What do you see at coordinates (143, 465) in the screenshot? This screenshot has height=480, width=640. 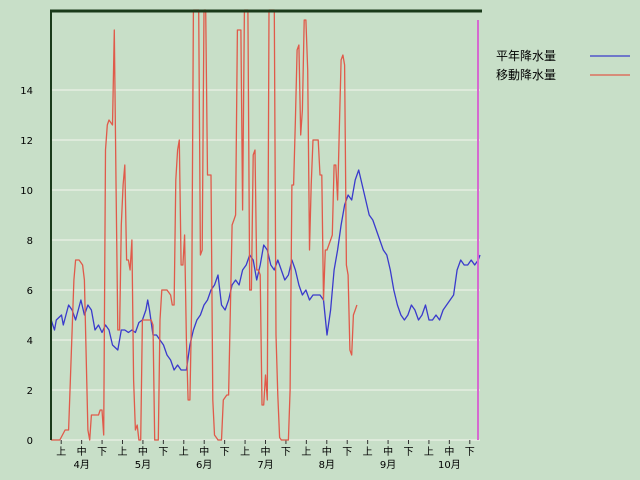 I see `x-month-label: 5月` at bounding box center [143, 465].